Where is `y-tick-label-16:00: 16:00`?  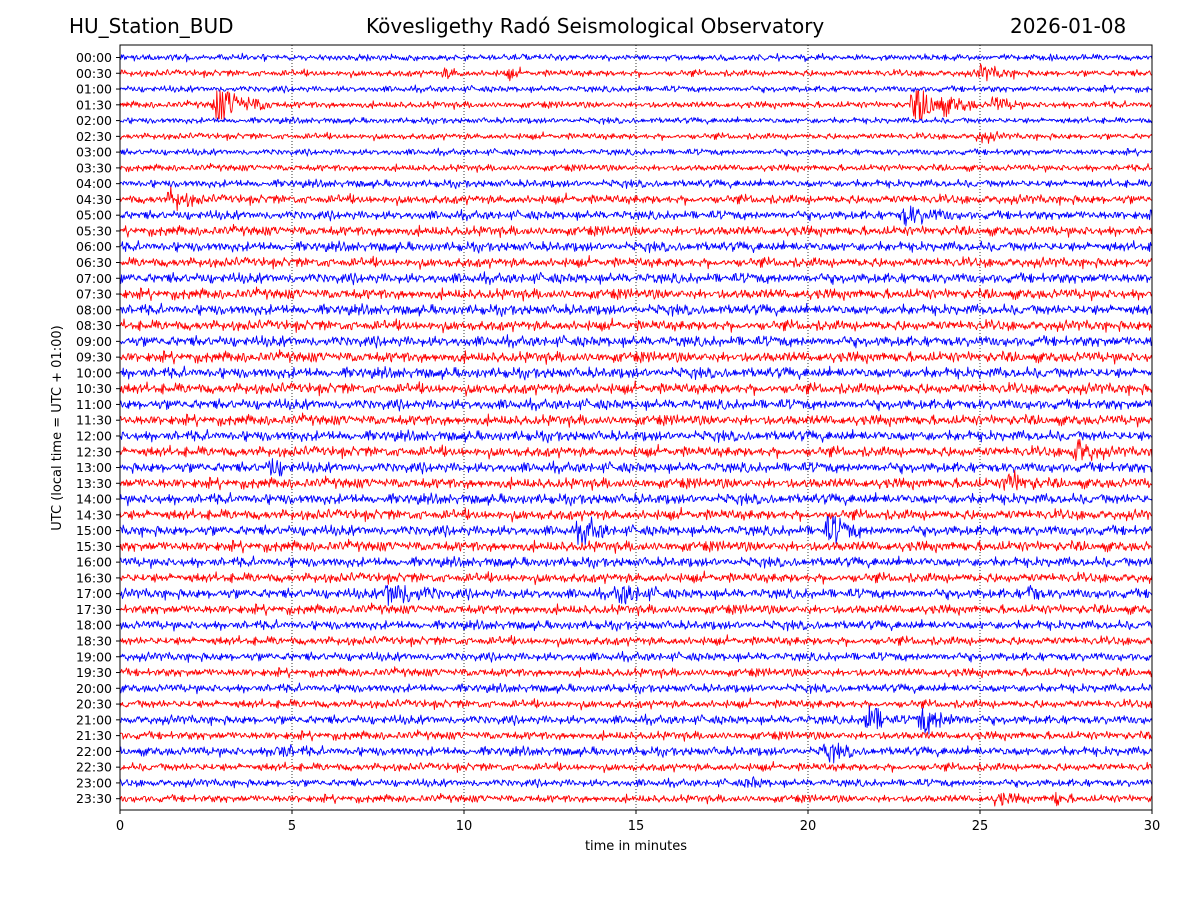 y-tick-label-16:00: 16:00 is located at coordinates (94, 562).